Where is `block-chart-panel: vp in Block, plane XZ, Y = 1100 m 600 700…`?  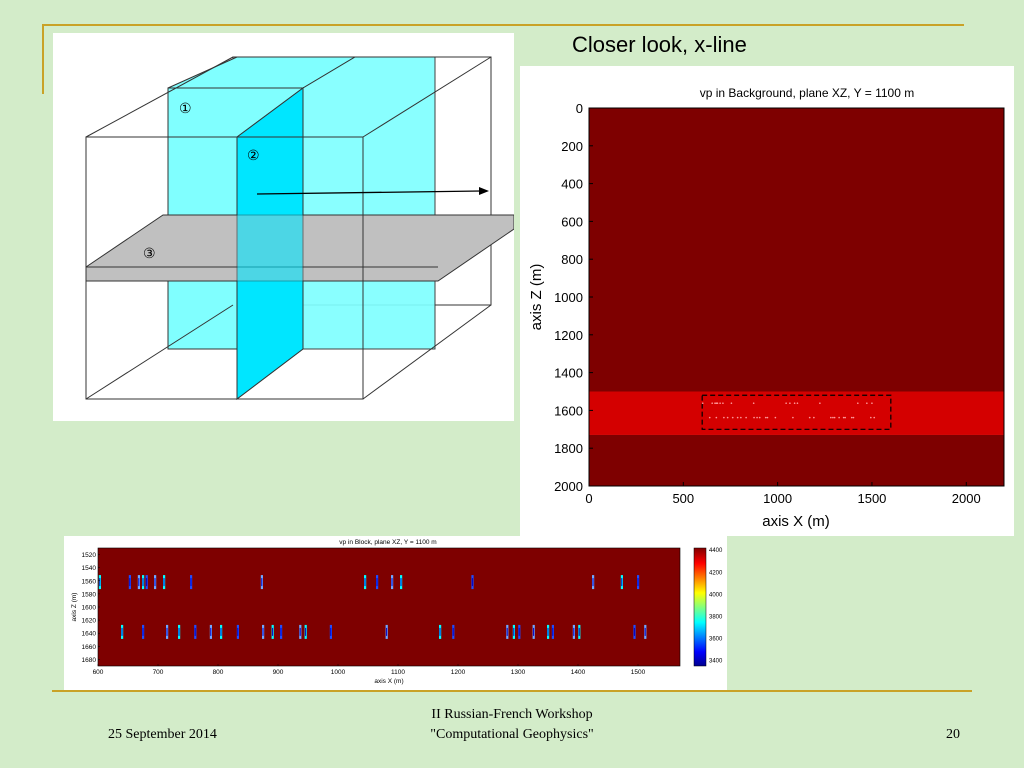 block-chart-panel: vp in Block, plane XZ, Y = 1100 m 600 700… is located at coordinates (395, 613).